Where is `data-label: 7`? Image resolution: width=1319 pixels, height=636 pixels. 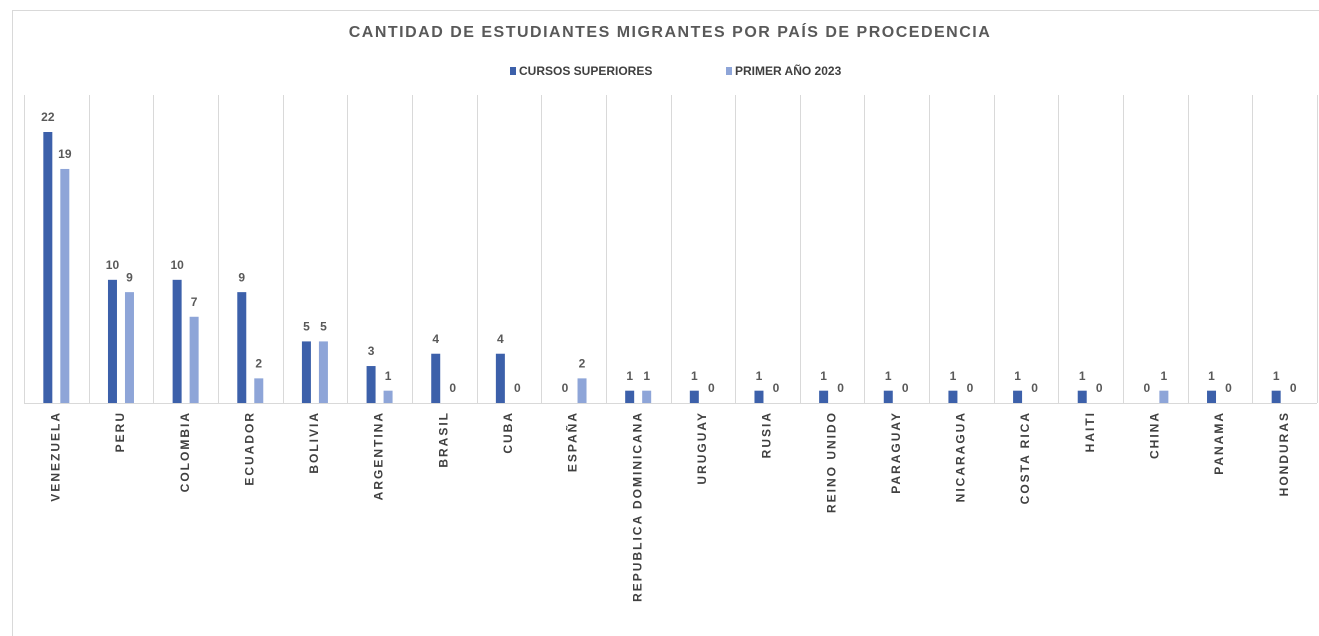
data-label: 7 is located at coordinates (194, 302).